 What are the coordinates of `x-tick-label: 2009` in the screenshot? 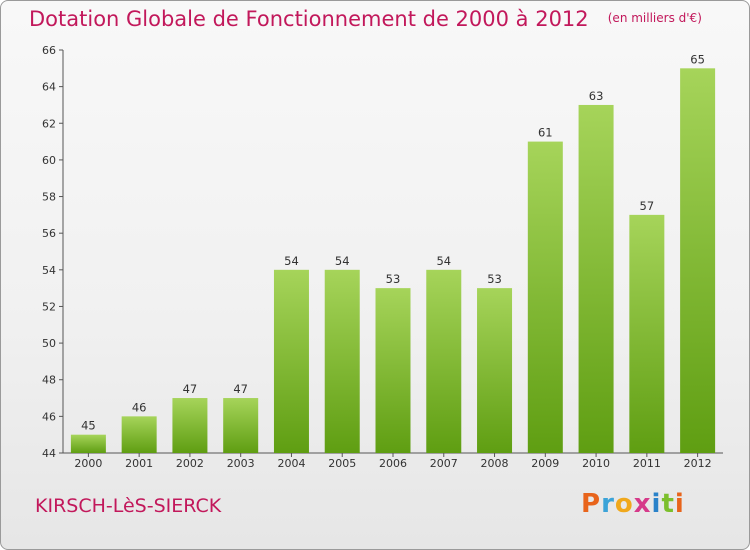 It's located at (545, 463).